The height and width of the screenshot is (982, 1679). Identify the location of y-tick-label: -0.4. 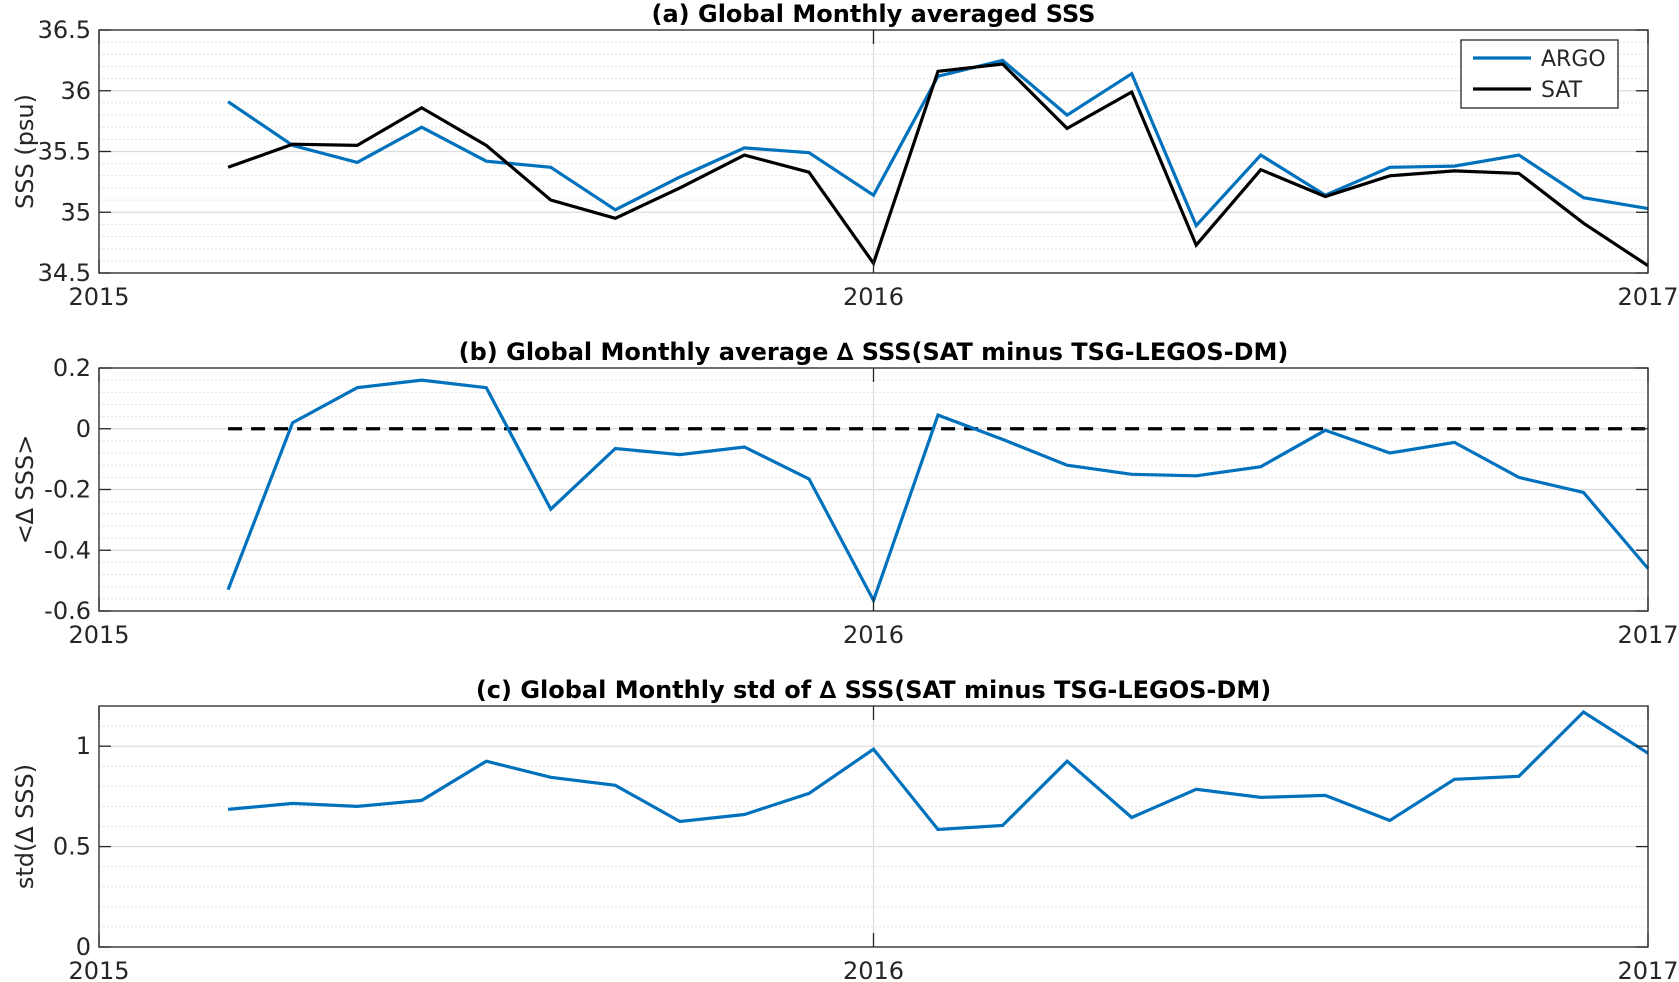
(67, 550).